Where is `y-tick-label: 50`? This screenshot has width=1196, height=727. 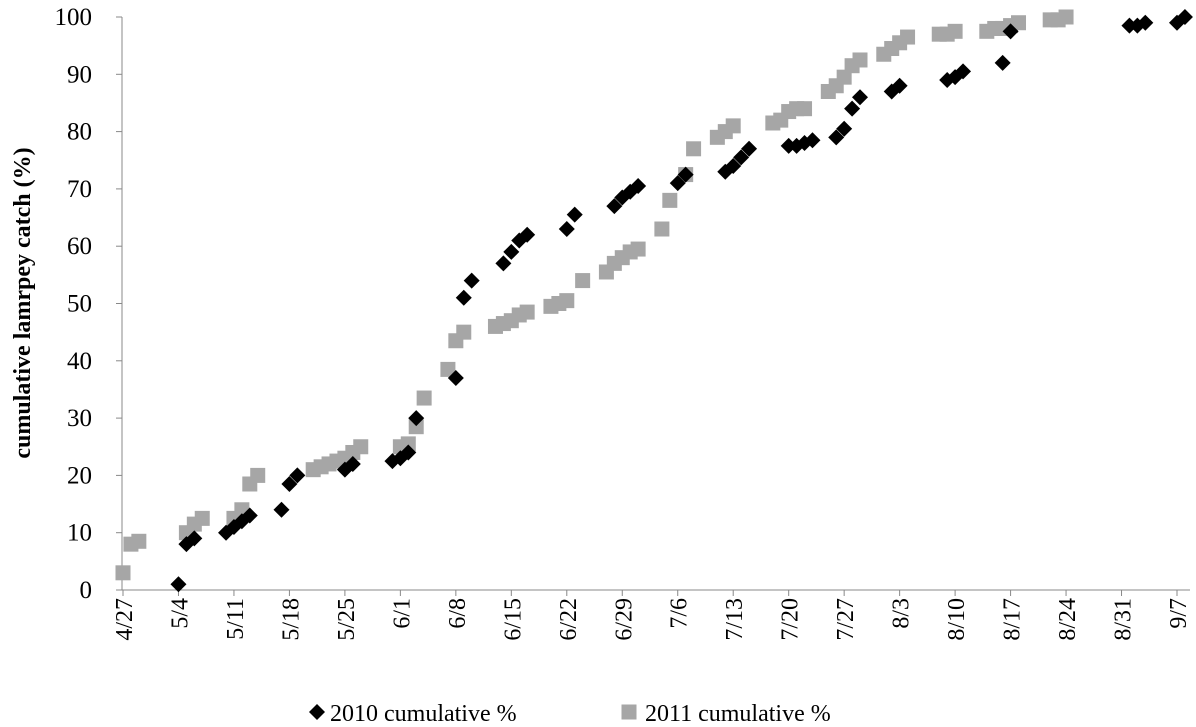 y-tick-label: 50 is located at coordinates (79, 304).